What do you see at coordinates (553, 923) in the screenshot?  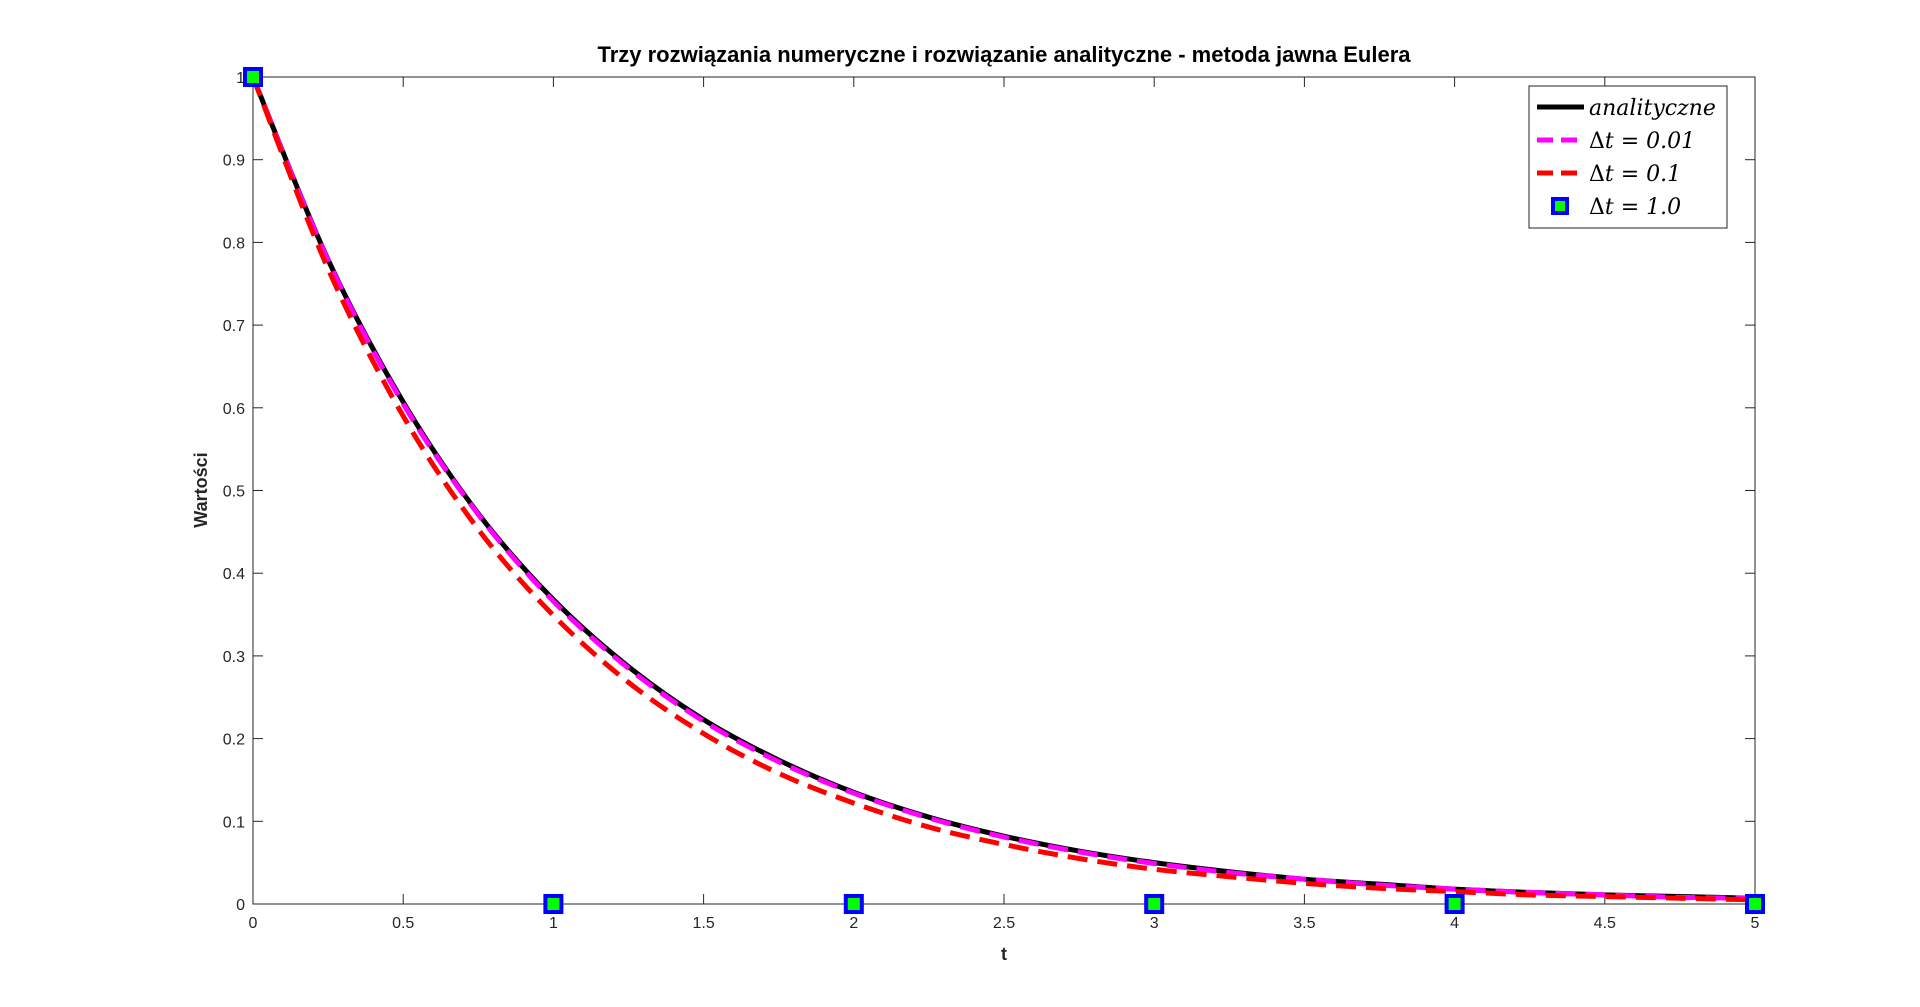 I see `x-tick-label: 1` at bounding box center [553, 923].